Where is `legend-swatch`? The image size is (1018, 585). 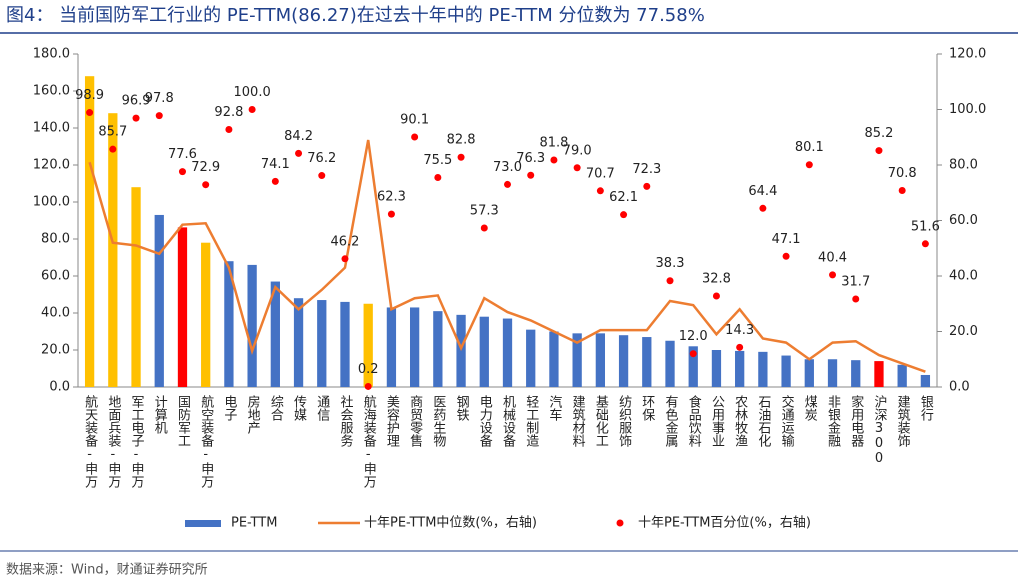
legend-swatch is located at coordinates (620, 523).